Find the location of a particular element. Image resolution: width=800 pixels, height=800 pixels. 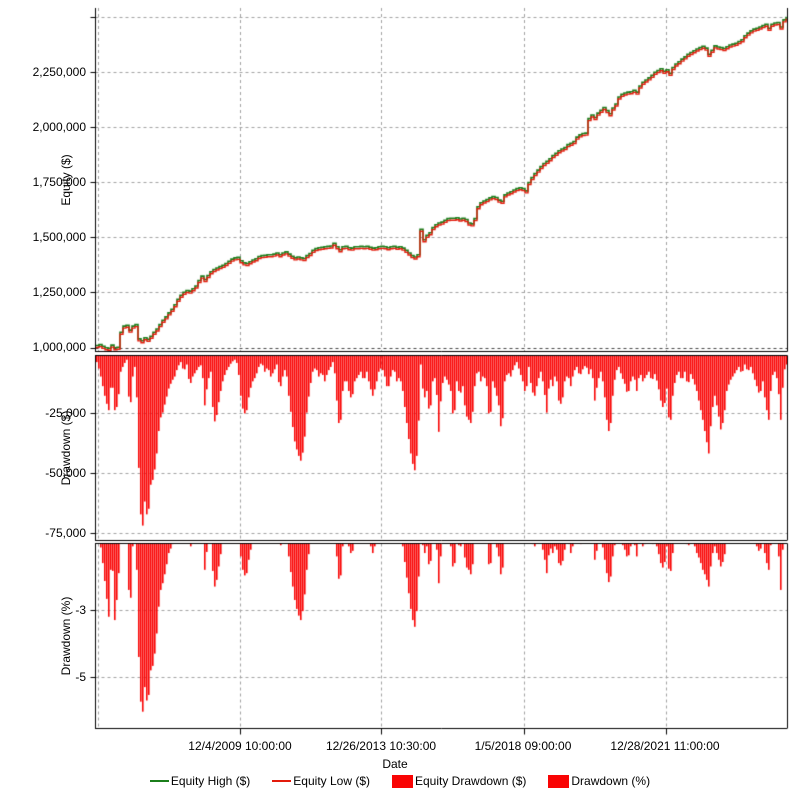

y-axis-title-equity: Equity ($) is located at coordinates (66, 180).